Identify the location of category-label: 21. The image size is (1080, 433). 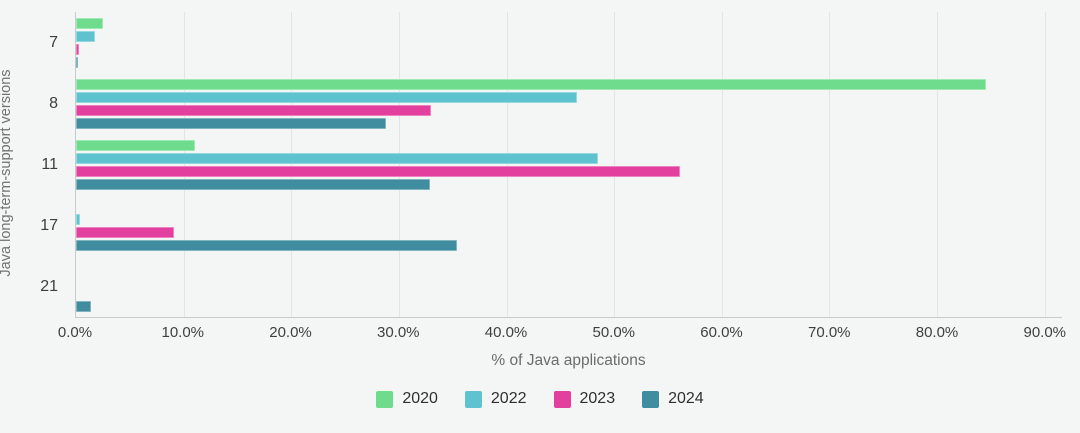
(49, 287).